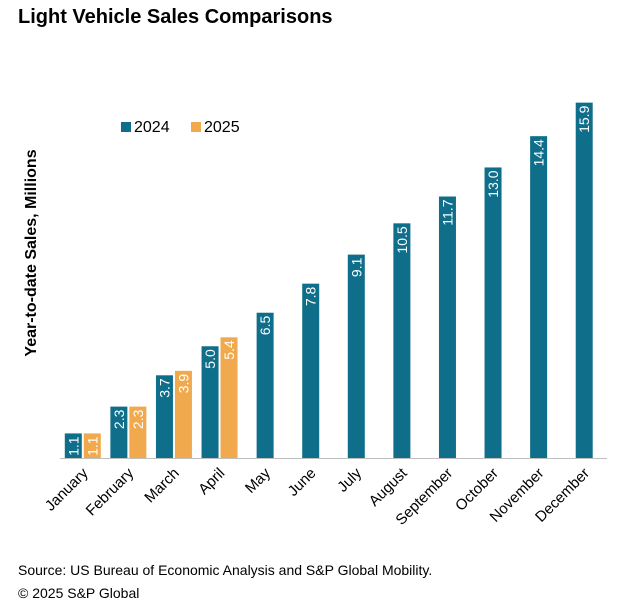  Describe the element at coordinates (584, 280) in the screenshot. I see `bar-2024-december` at that location.